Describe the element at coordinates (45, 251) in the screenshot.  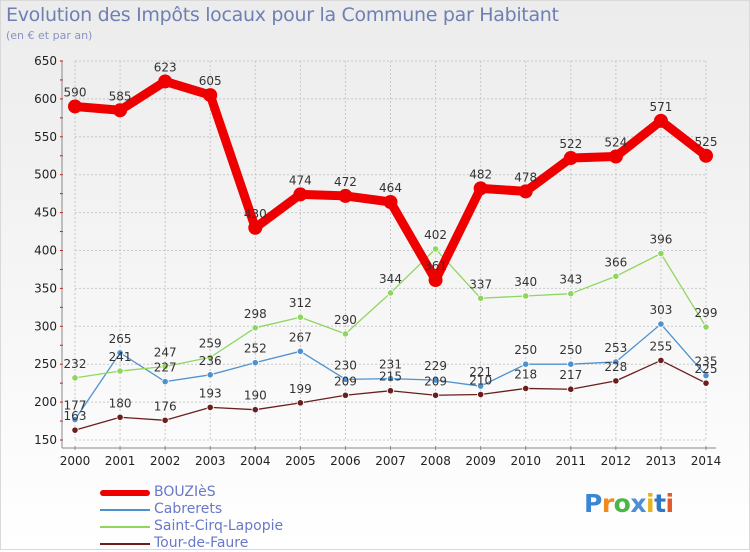
I see `y-tick-label: 400` at that location.